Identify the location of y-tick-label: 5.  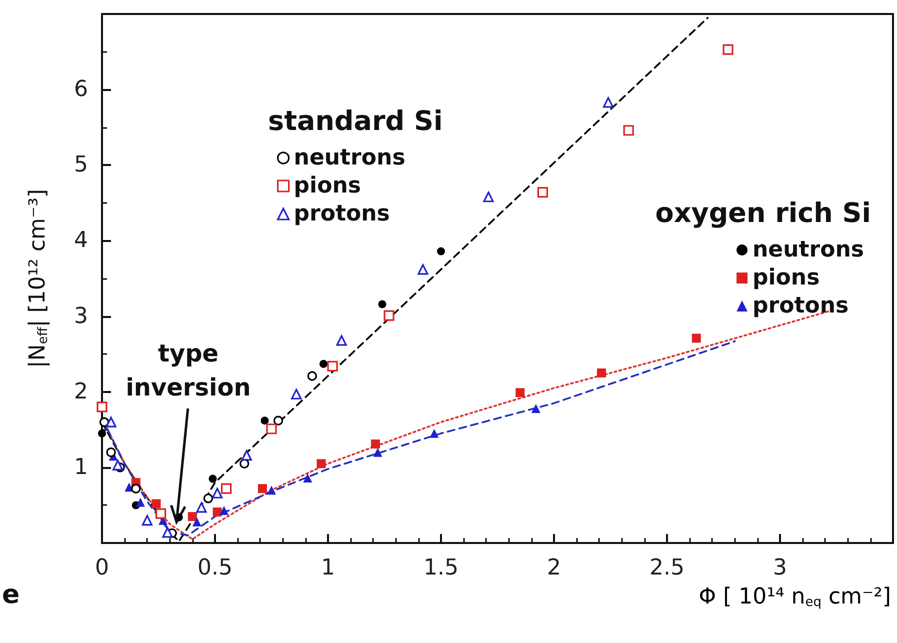
(81, 165).